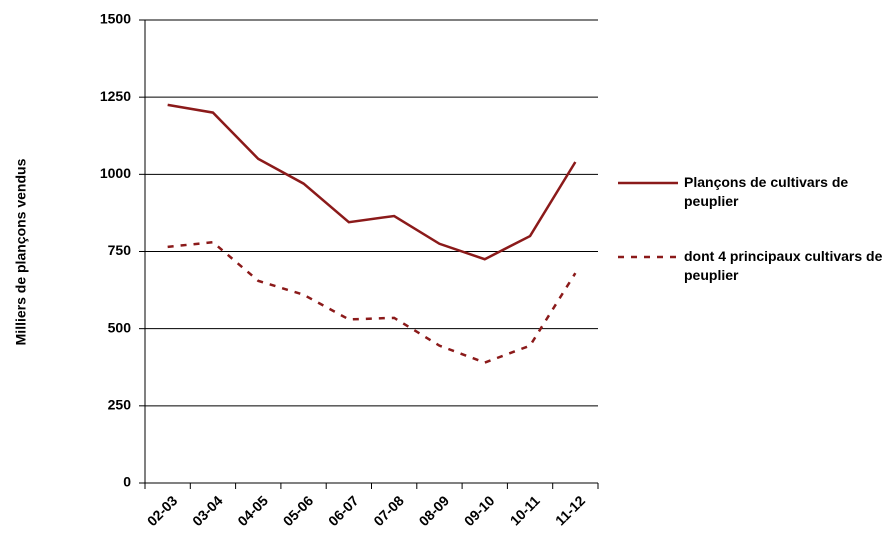 This screenshot has height=553, width=887. I want to click on x-tick-label: 07-08, so click(388, 510).